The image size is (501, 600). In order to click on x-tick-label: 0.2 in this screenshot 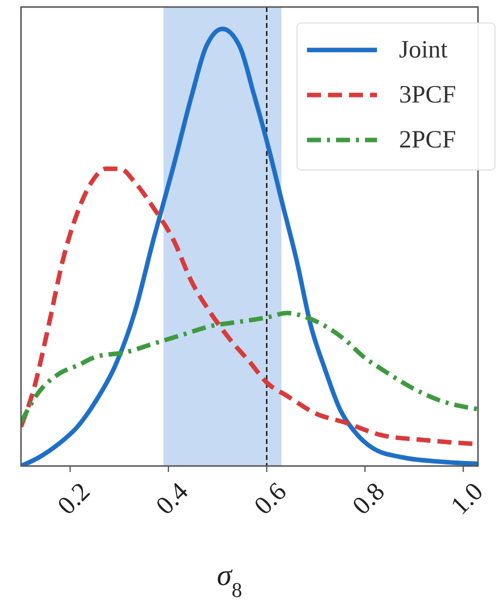, I will do `click(74, 498)`.